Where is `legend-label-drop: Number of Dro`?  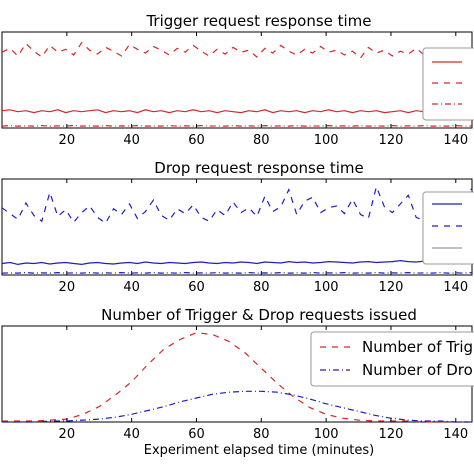 legend-label-drop: Number of Dro is located at coordinates (417, 370).